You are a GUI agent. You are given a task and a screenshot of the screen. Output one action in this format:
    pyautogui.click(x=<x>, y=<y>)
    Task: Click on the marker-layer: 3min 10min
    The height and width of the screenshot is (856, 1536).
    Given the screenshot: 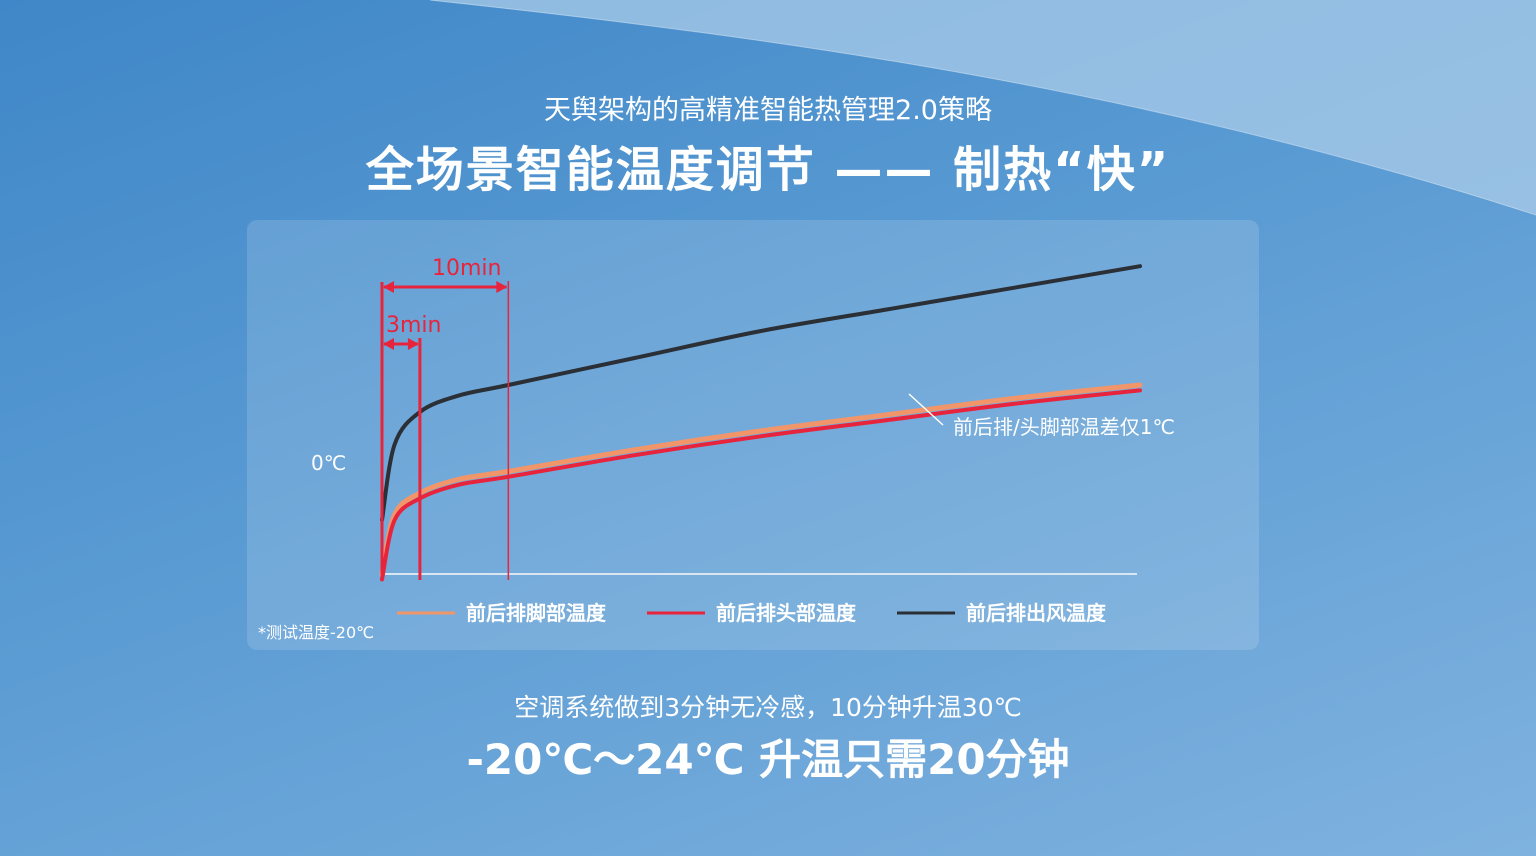 What is the action you would take?
    pyautogui.click(x=445, y=418)
    